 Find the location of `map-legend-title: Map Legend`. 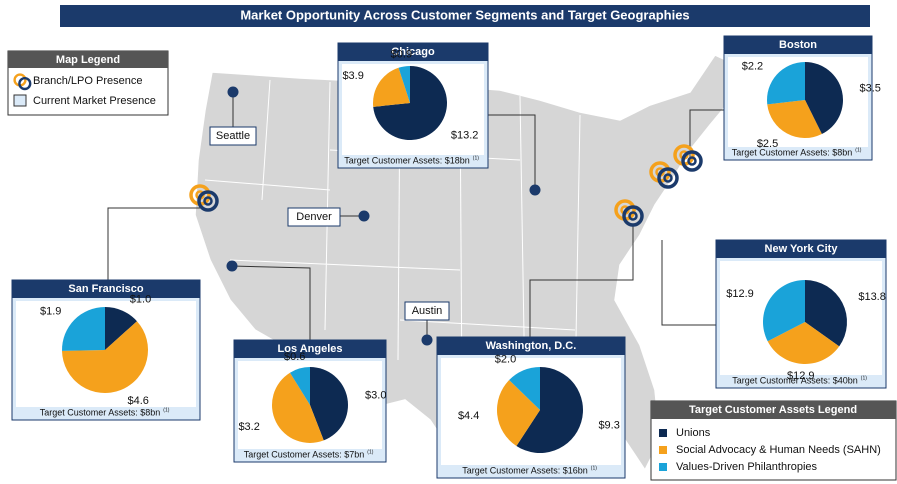

map-legend-title: Map Legend is located at coordinates (88, 60).